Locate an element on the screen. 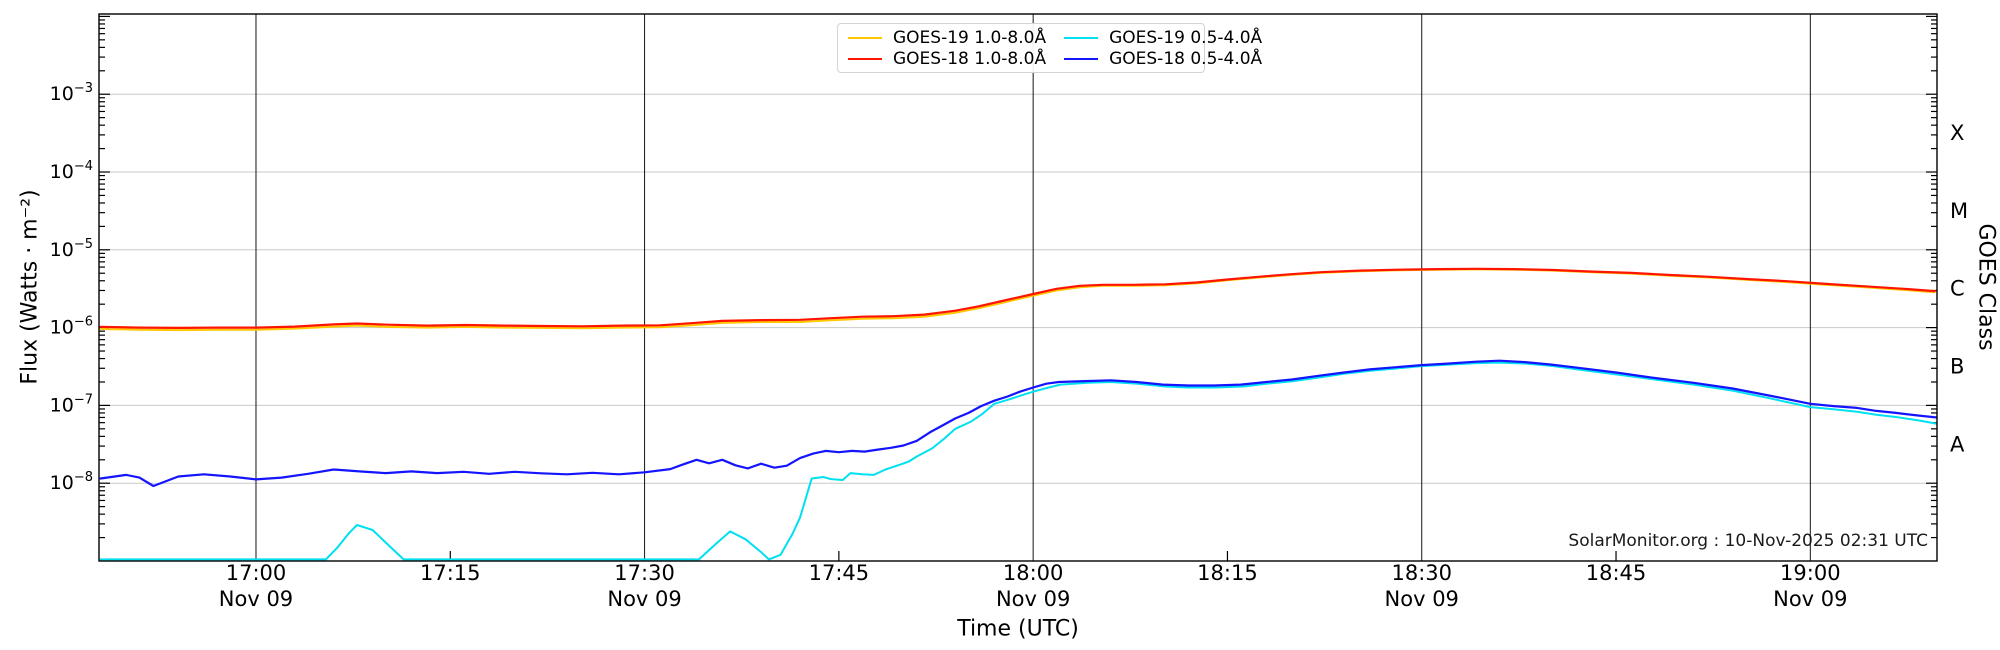  x-axis-title: Time (UTC) is located at coordinates (1018, 629).